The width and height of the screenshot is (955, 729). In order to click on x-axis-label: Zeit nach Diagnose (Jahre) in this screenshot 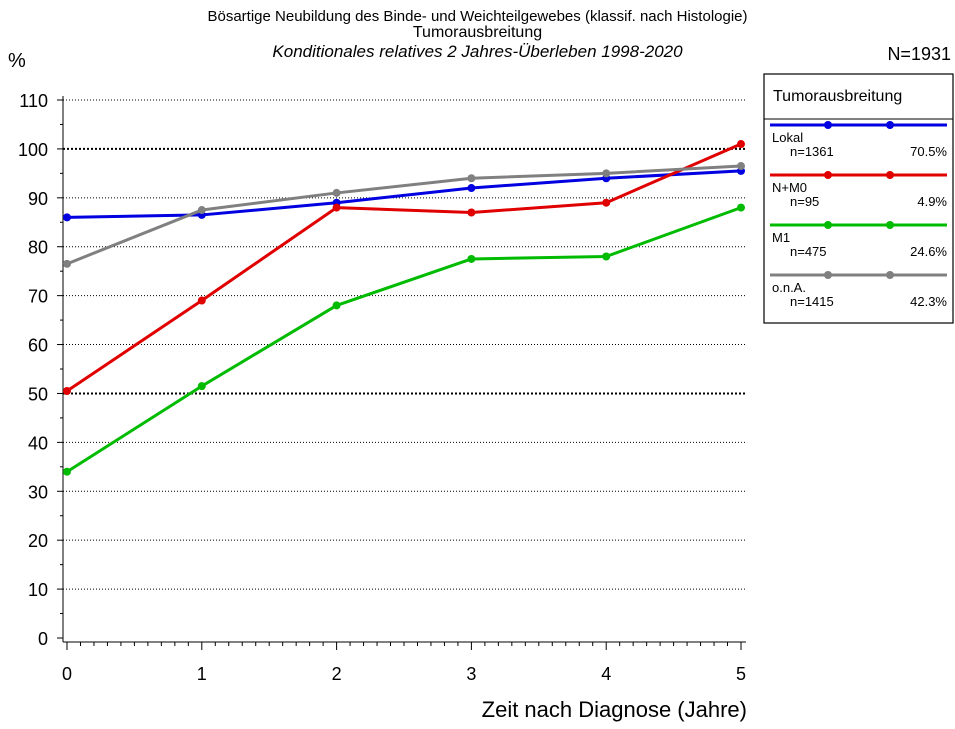, I will do `click(614, 709)`.